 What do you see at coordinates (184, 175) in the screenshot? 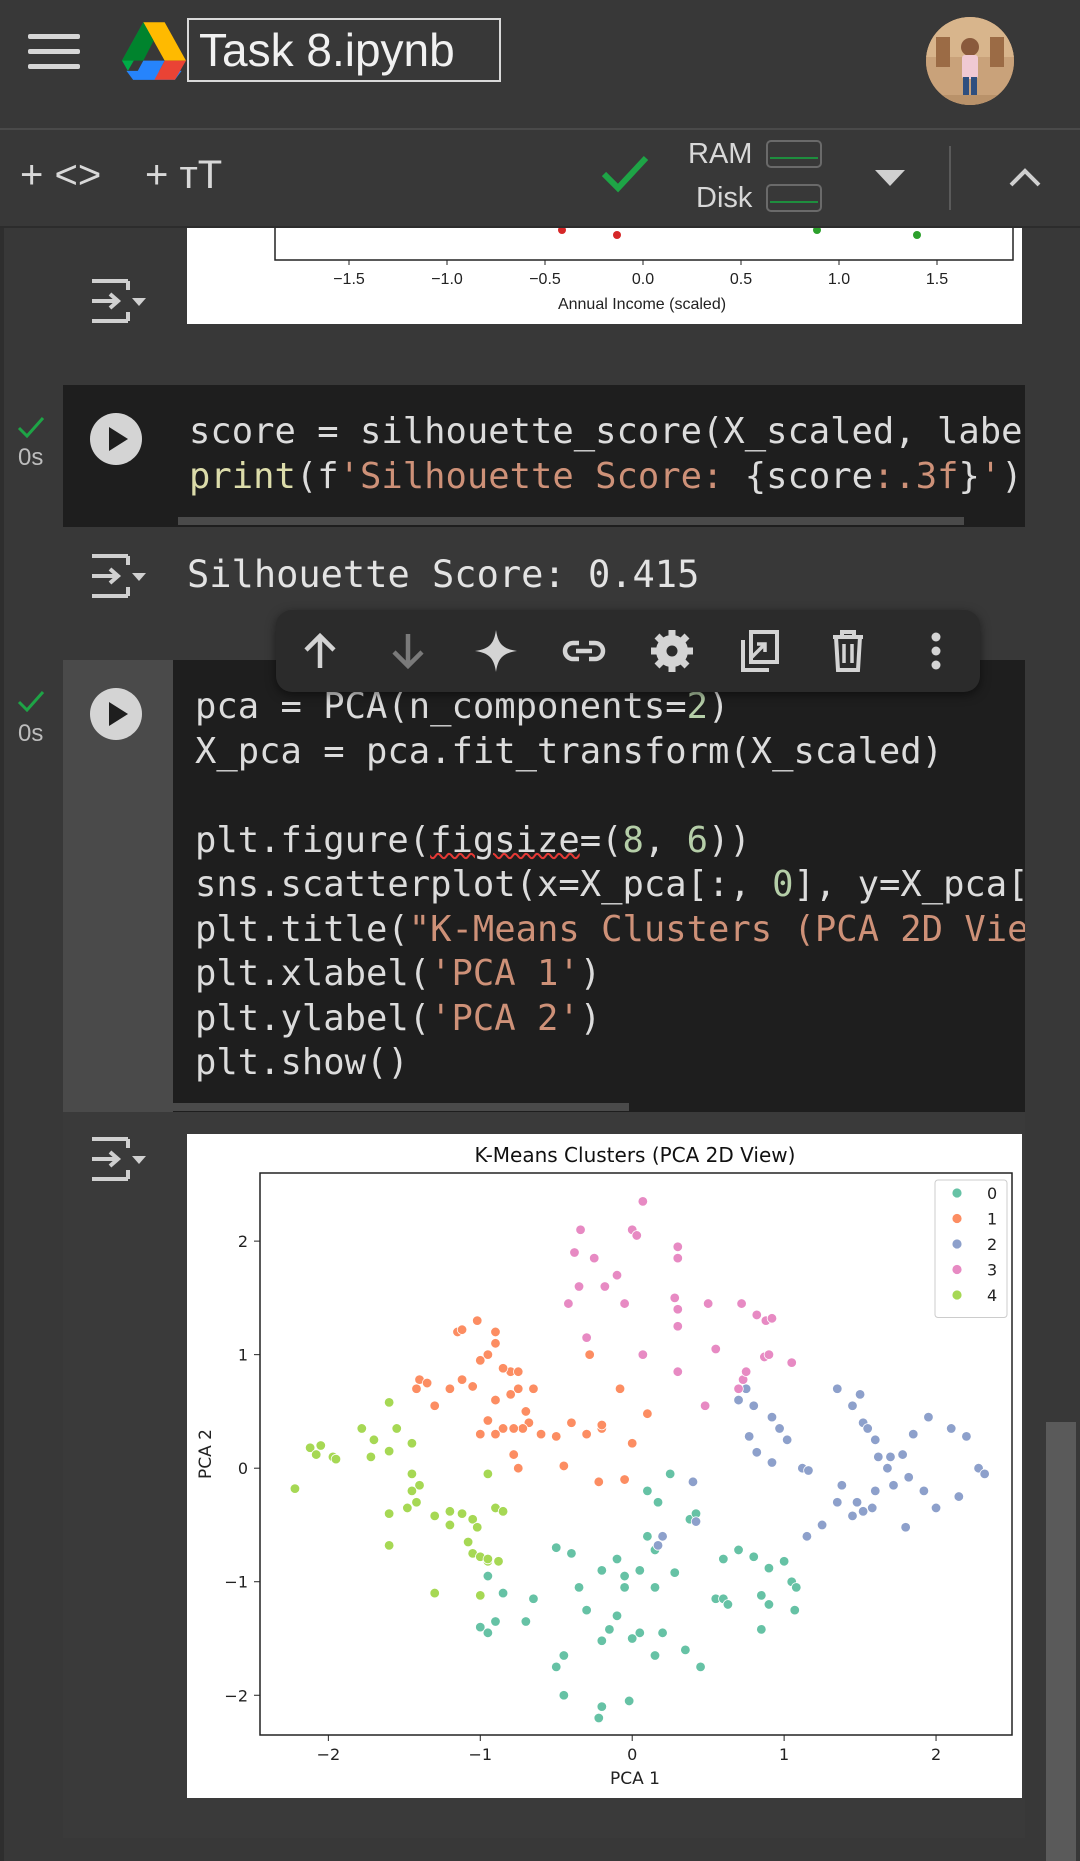
I see `add-text-button: + тT` at bounding box center [184, 175].